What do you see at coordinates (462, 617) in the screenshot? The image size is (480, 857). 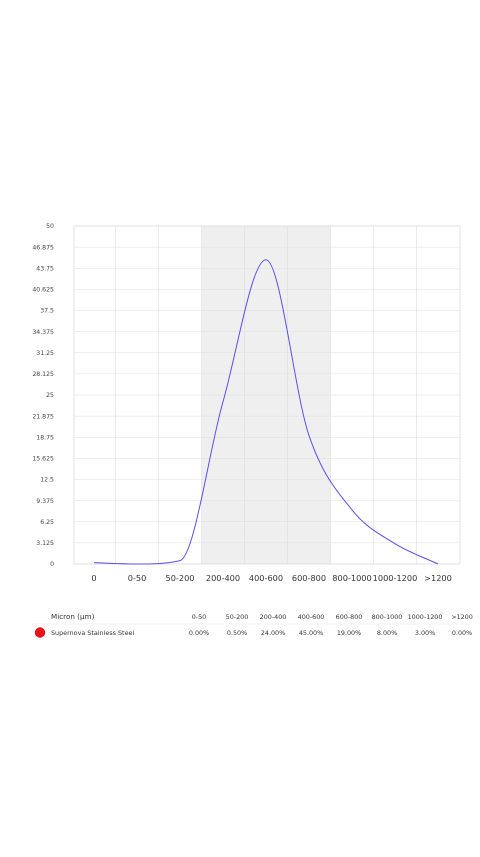 I see `table-column-header: >1200` at bounding box center [462, 617].